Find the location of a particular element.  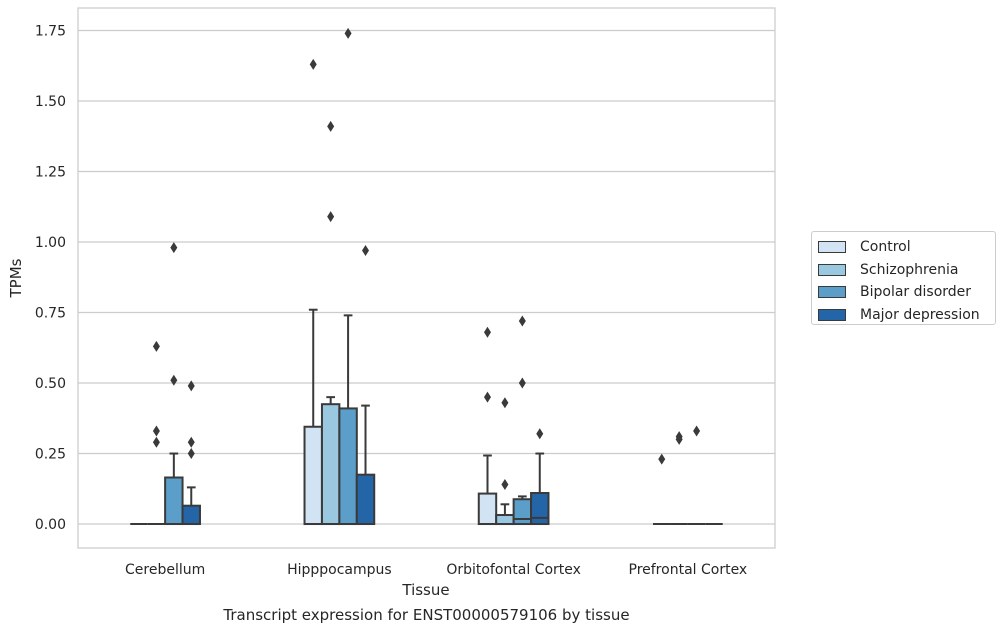

x-tick-label: Cerebellum is located at coordinates (165, 570).